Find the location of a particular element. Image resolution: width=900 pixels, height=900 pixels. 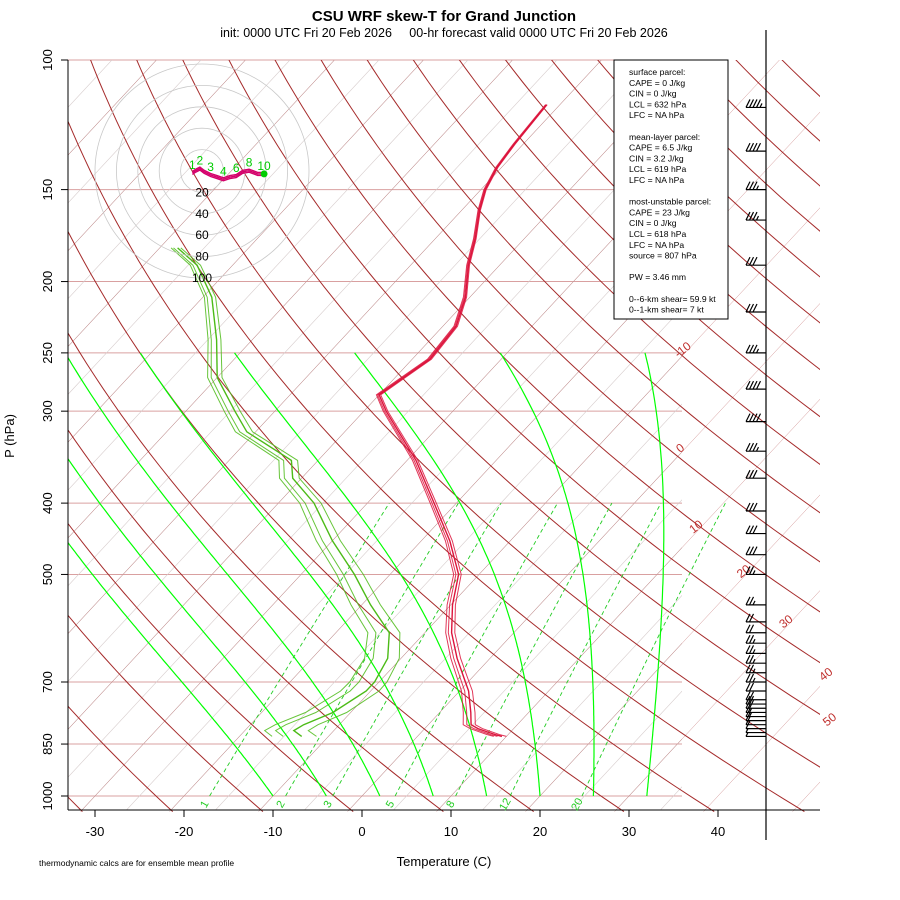

y-tick-label: 100 is located at coordinates (47, 60).